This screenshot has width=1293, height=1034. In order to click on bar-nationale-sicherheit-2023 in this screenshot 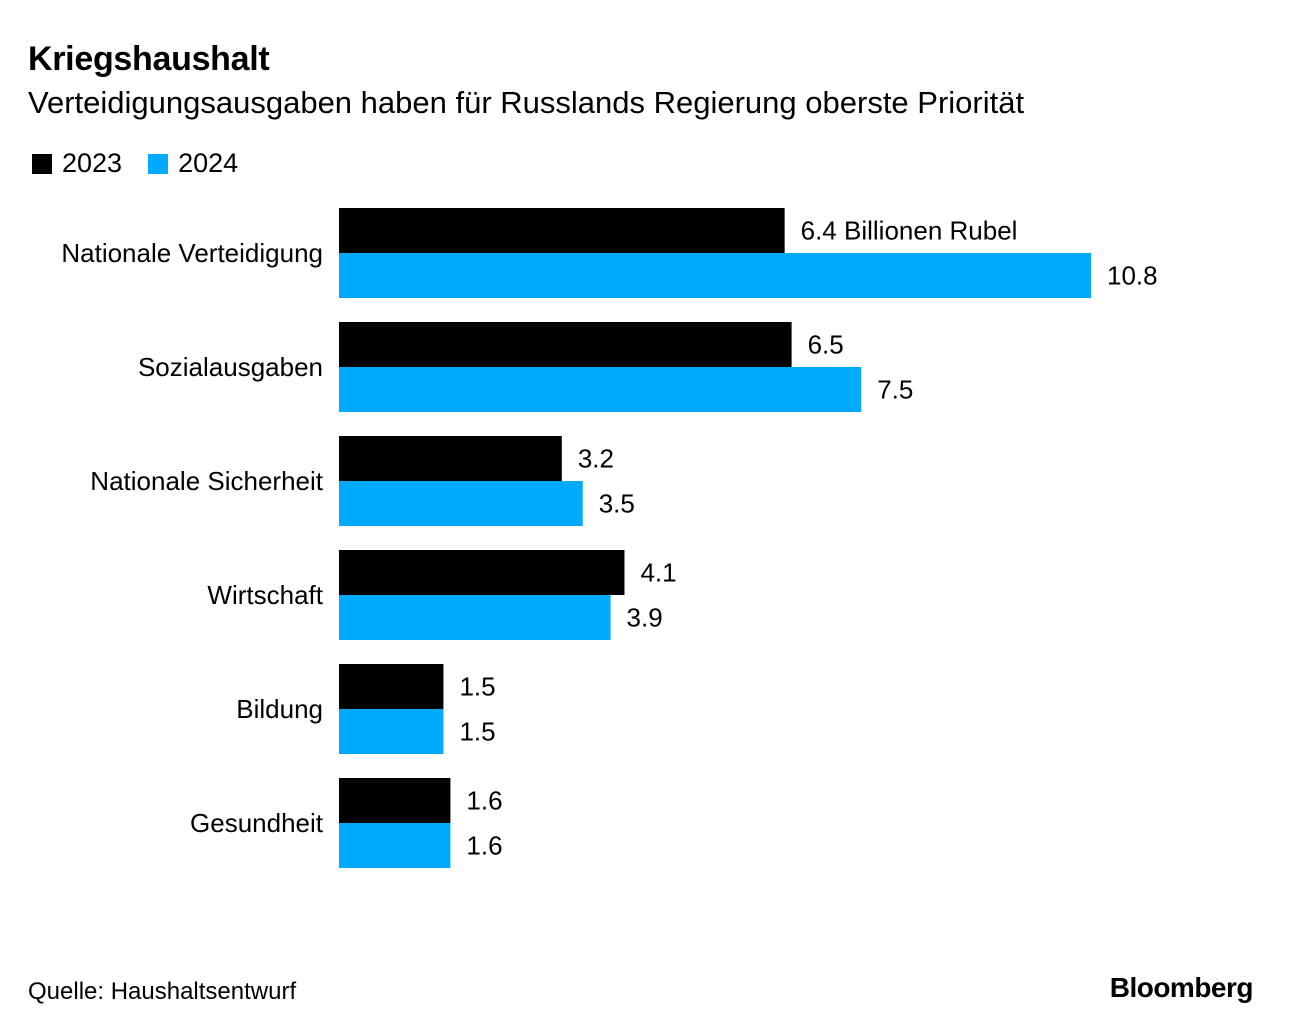, I will do `click(450, 458)`.